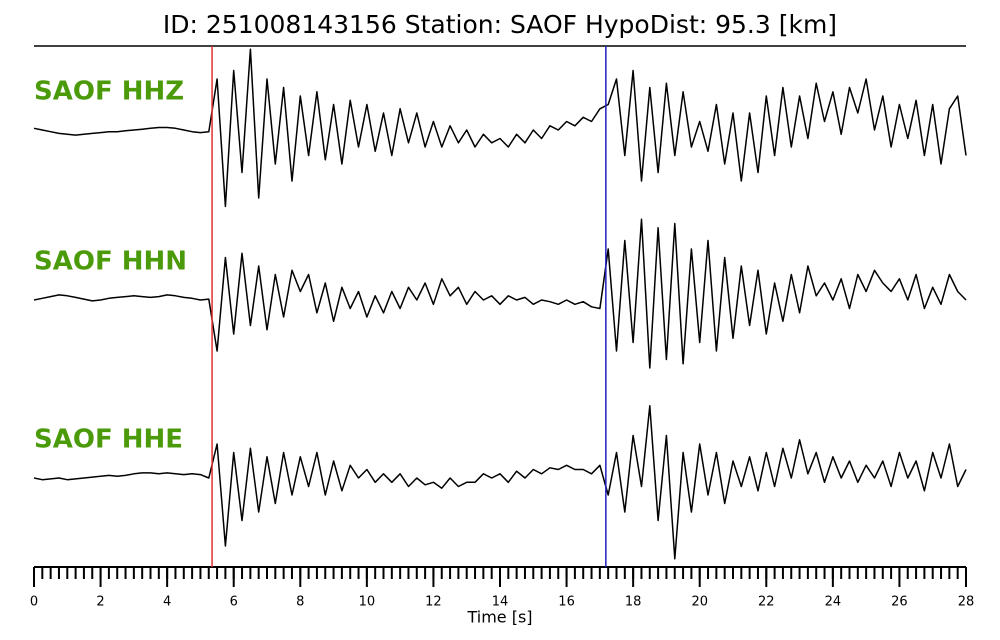 The width and height of the screenshot is (1000, 640). What do you see at coordinates (499, 617) in the screenshot?
I see `x-axis-label: Time [s]` at bounding box center [499, 617].